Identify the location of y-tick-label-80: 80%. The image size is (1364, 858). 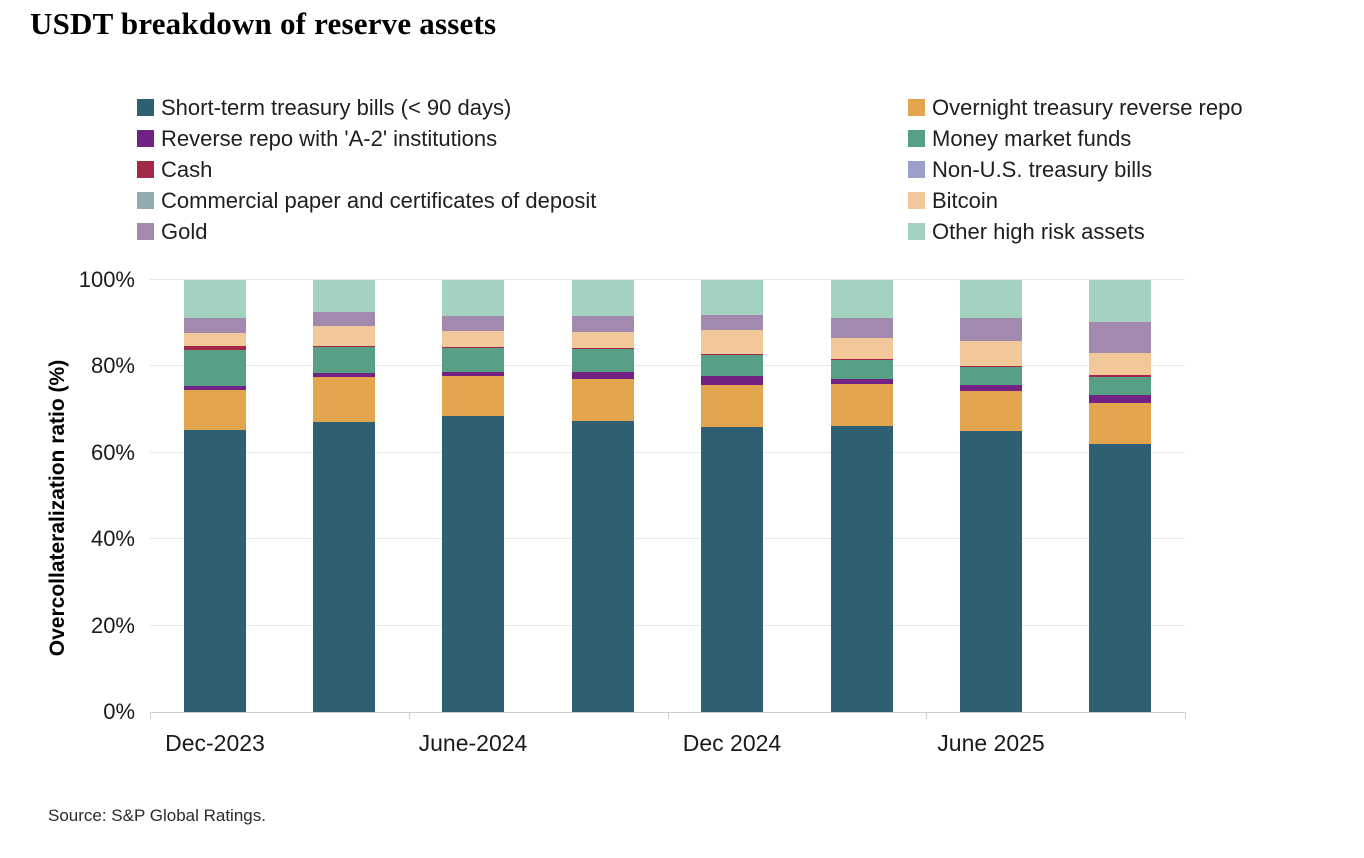
(112, 366).